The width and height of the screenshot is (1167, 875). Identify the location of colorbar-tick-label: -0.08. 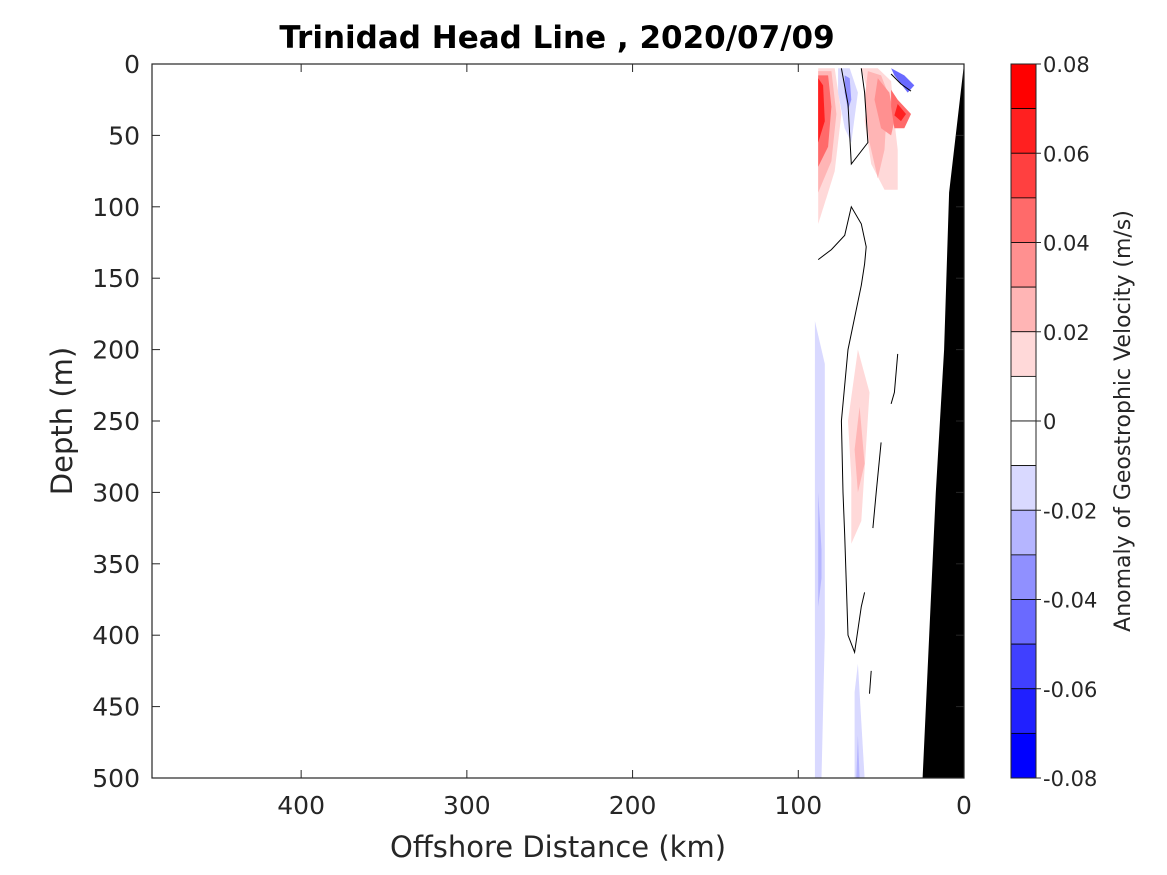
(1070, 779).